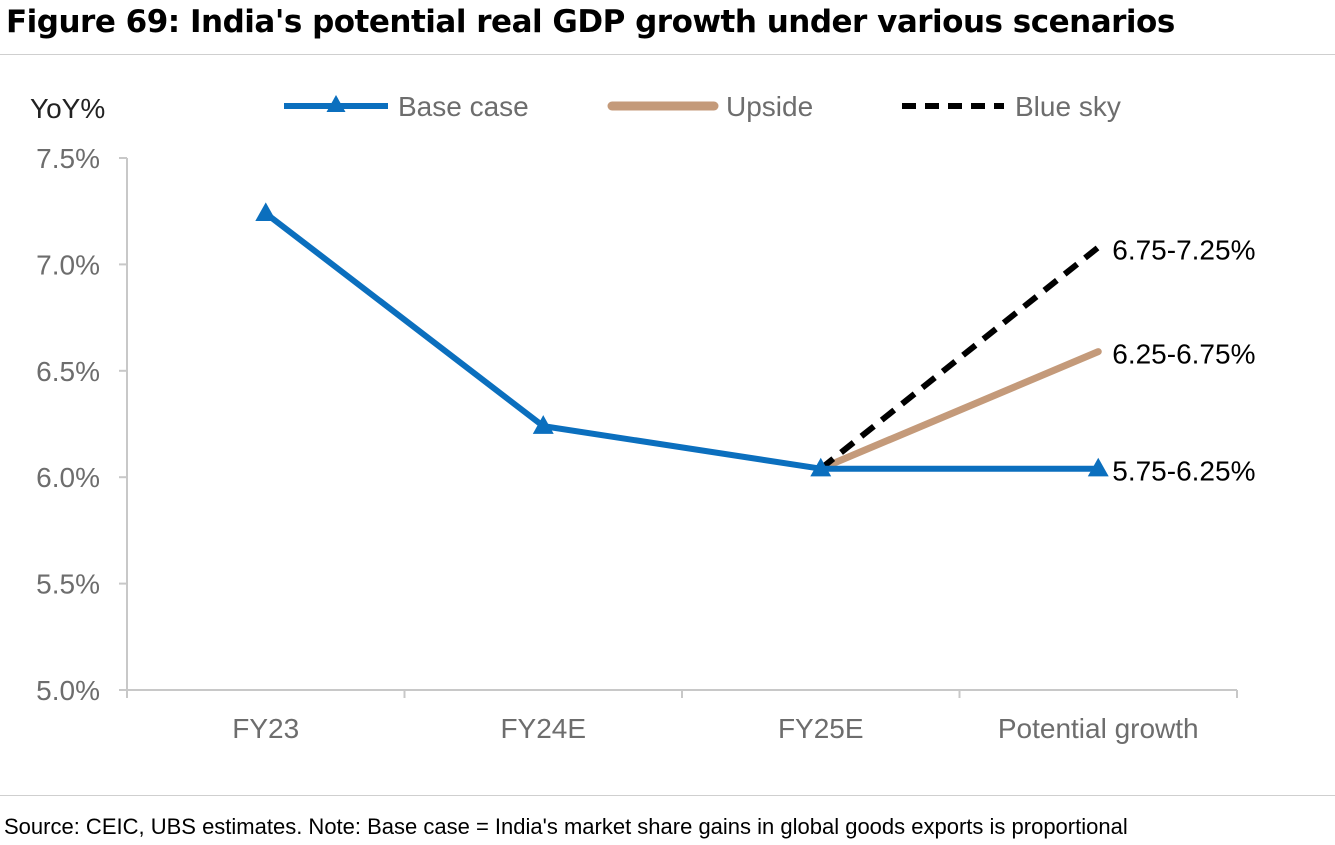  I want to click on legend-label: Base case, so click(463, 106).